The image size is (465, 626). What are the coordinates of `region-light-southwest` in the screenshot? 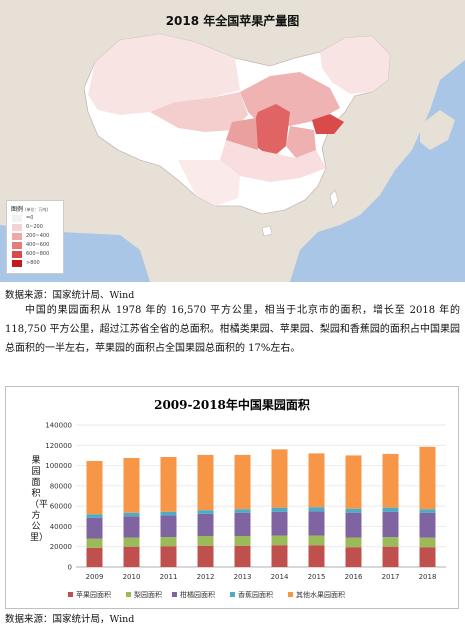 It's located at (209, 183).